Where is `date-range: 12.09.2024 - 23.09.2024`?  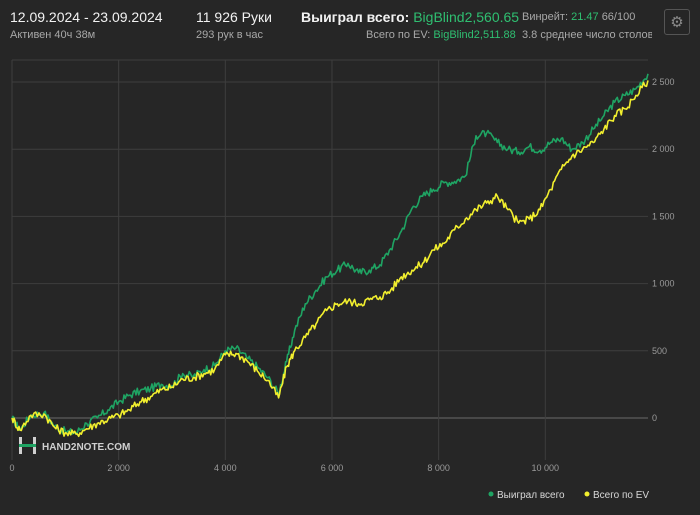
date-range: 12.09.2024 - 23.09.2024 is located at coordinates (86, 17).